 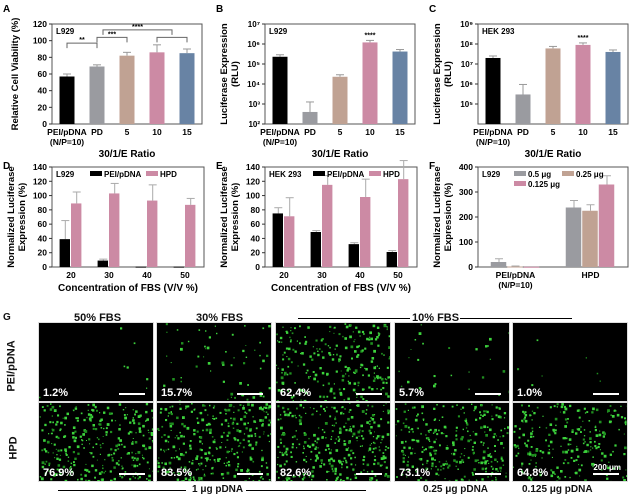 I want to click on y-tick-label: 100, so click(x=40, y=41).